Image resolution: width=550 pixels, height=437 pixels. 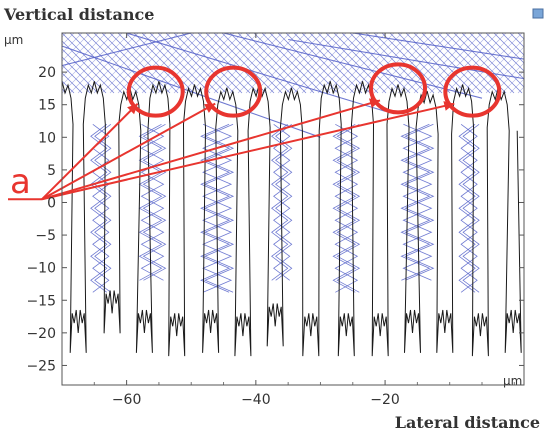 What do you see at coordinates (467, 422) in the screenshot?
I see `x-axis-title: Lateral distance` at bounding box center [467, 422].